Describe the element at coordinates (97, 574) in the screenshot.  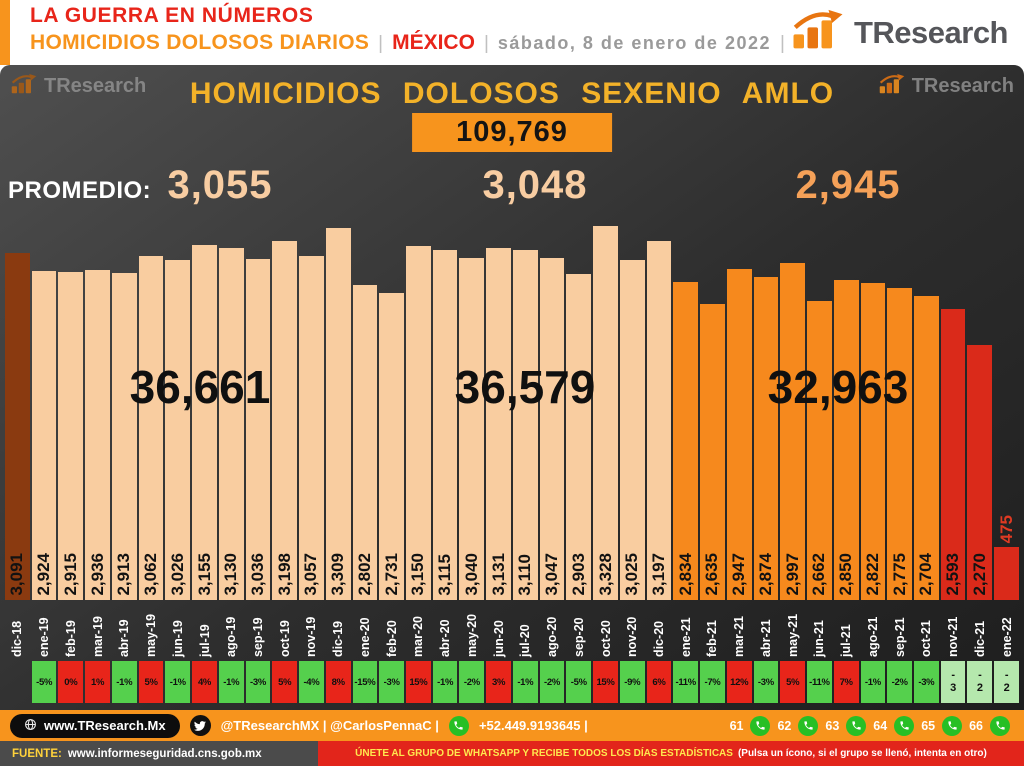
I see `bar-value-label: 2,936` at that location.